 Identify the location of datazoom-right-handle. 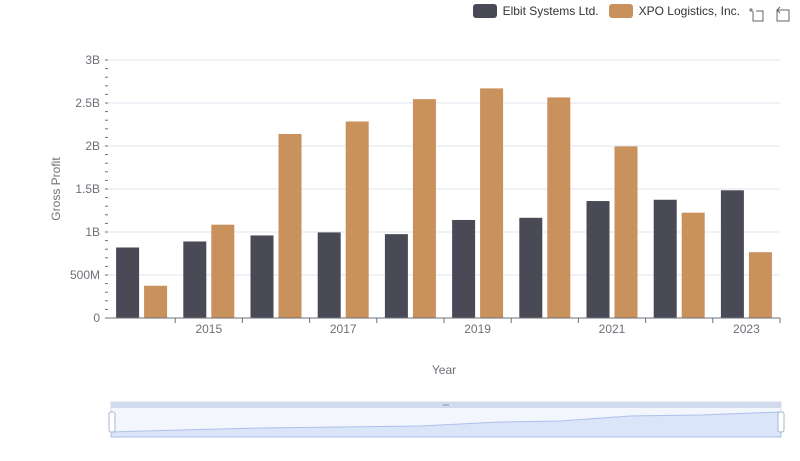
(781, 422).